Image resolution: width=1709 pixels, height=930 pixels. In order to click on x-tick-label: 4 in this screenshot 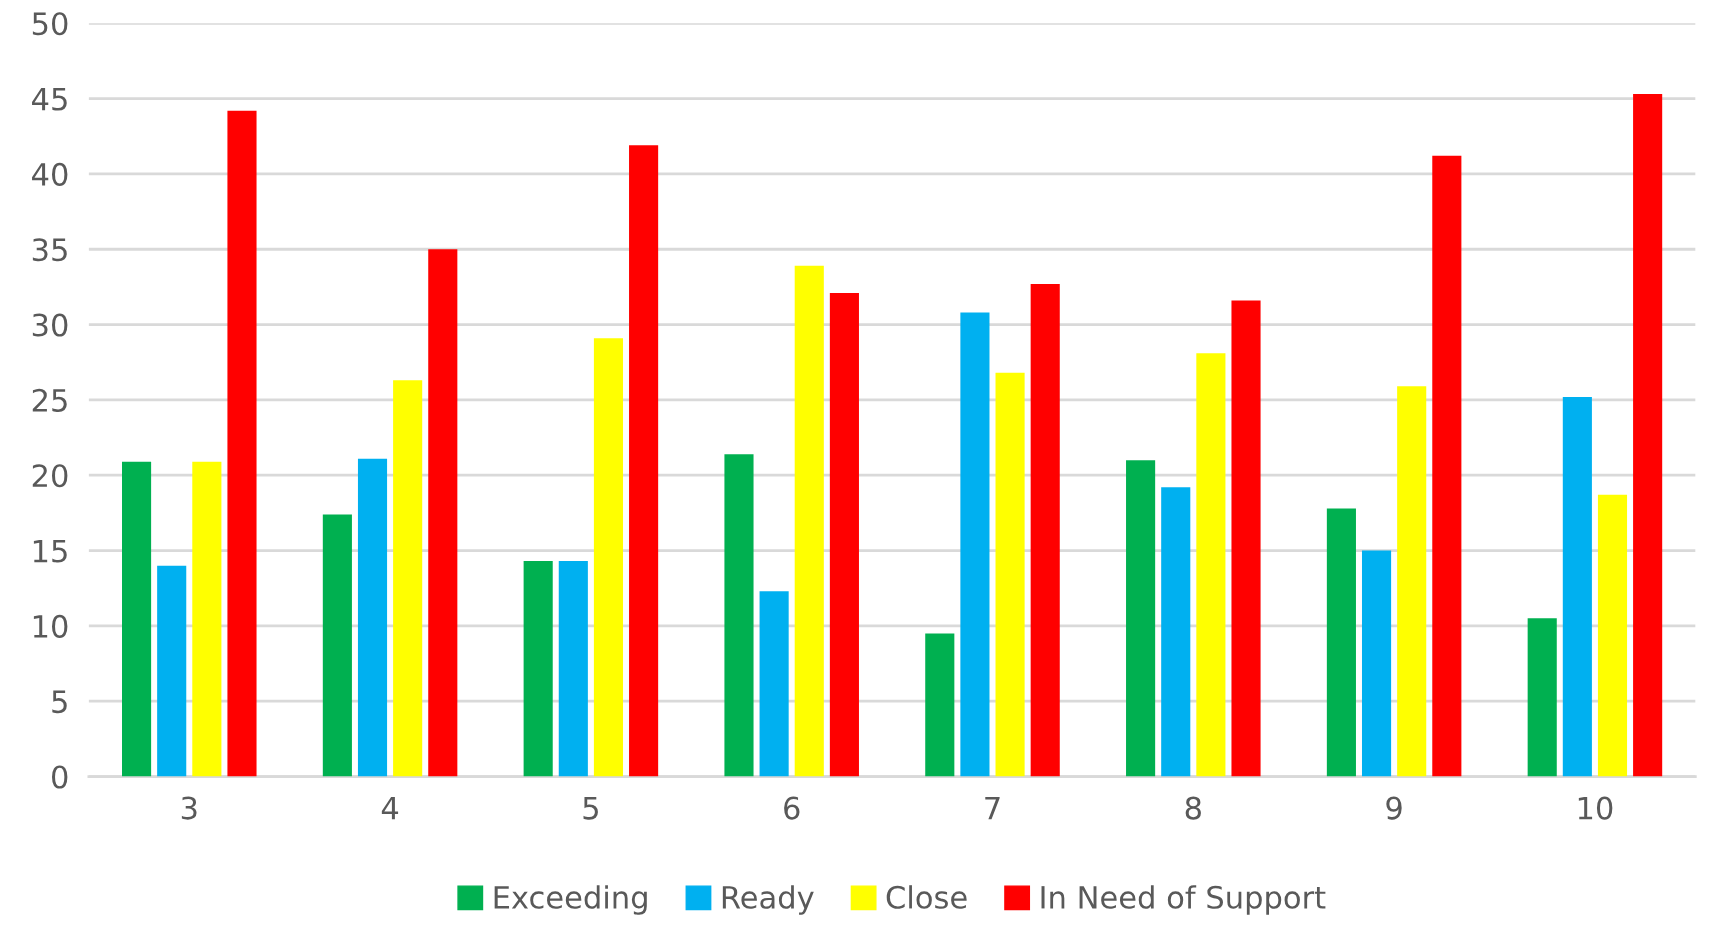, I will do `click(390, 808)`.